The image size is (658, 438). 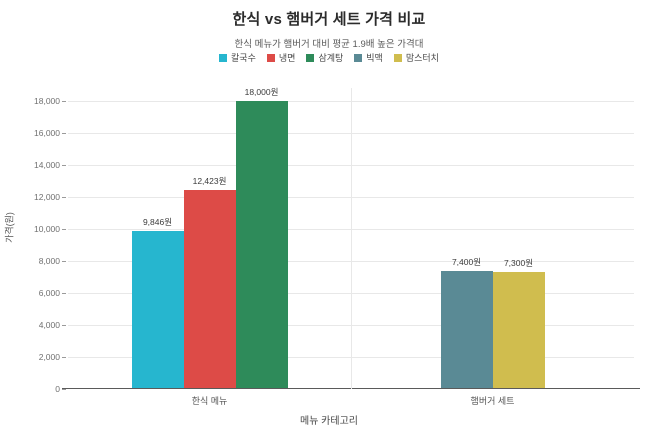 I want to click on bar-value-label: 7,400원, so click(x=466, y=261).